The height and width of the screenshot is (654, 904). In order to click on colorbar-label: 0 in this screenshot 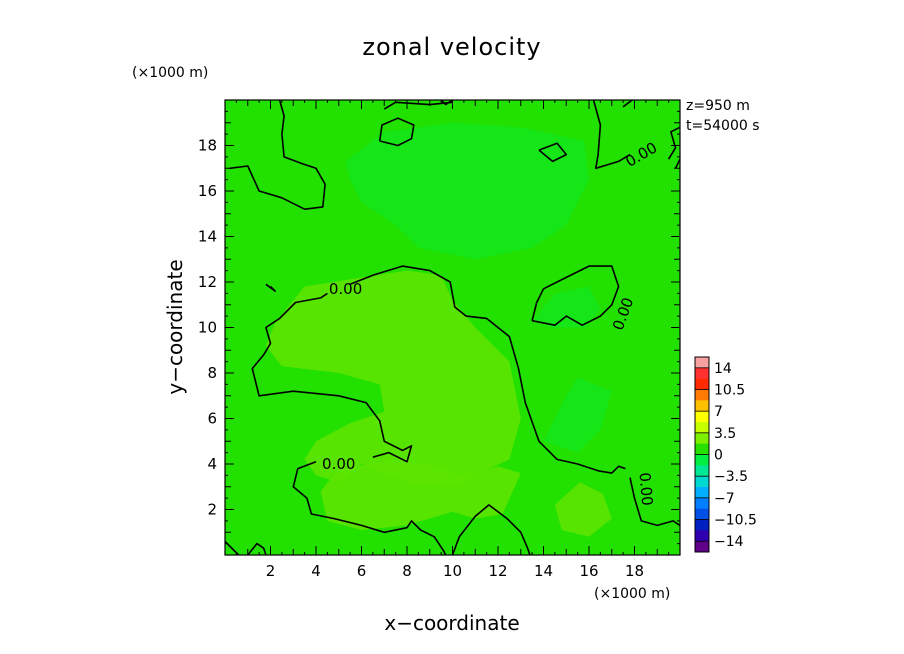, I will do `click(718, 456)`.